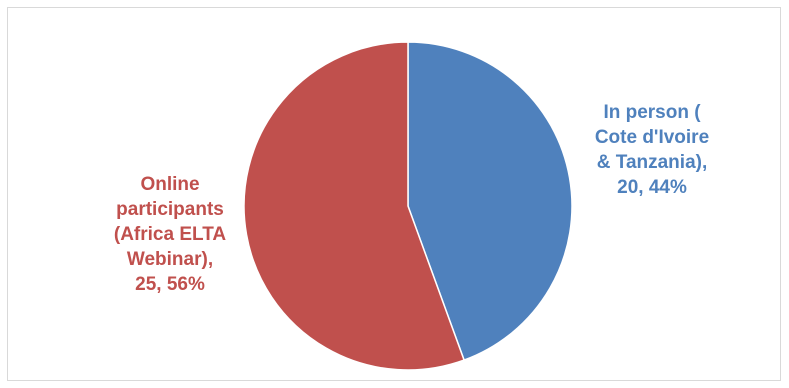 This screenshot has width=789, height=388. What do you see at coordinates (170, 284) in the screenshot?
I see `data-label-2-line: 25, 56%` at bounding box center [170, 284].